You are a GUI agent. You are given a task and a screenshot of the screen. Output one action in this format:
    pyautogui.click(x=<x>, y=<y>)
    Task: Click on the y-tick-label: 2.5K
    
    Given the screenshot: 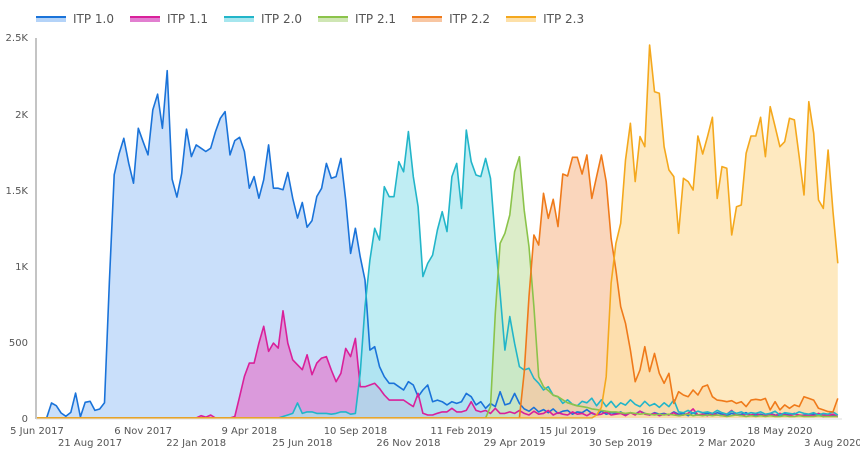 What is the action you would take?
    pyautogui.click(x=17, y=38)
    